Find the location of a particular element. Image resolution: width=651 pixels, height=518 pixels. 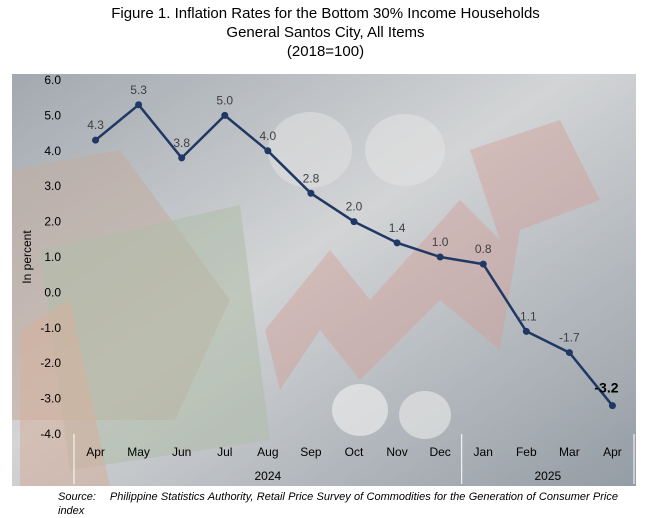

y-tick-label: 3.0 is located at coordinates (52, 186).